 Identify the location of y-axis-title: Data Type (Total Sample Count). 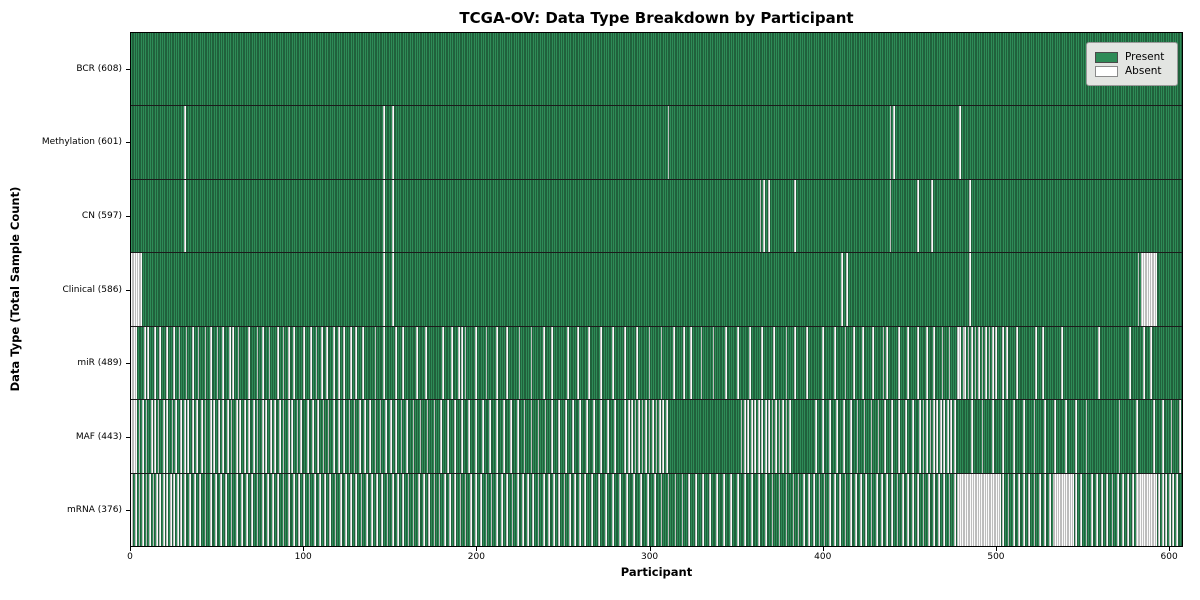
(15, 289).